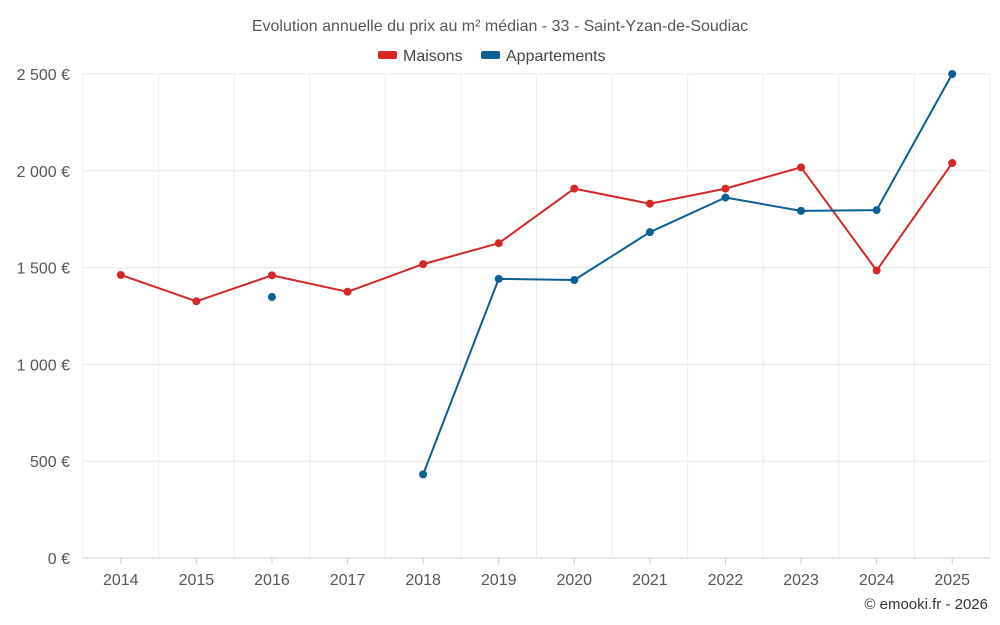  Describe the element at coordinates (433, 56) in the screenshot. I see `legend-label-maisons: Maisons` at that location.